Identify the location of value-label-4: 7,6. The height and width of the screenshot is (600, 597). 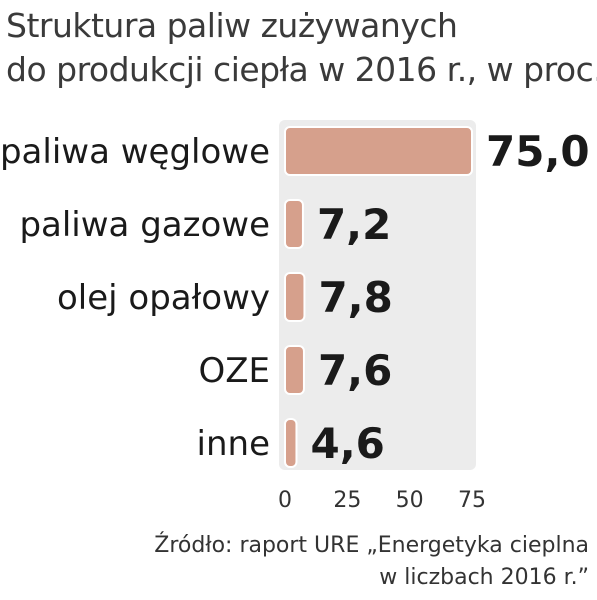
(355, 370).